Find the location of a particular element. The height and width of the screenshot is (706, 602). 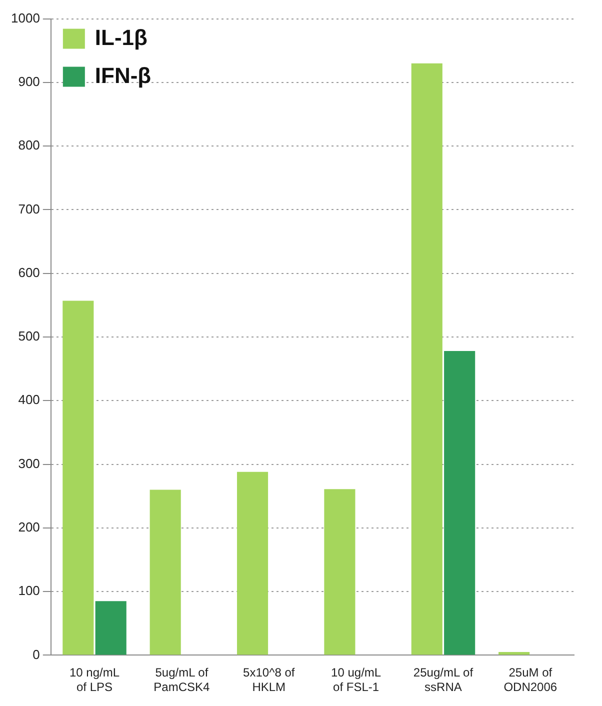

y-tick-label: 0 is located at coordinates (36, 654).